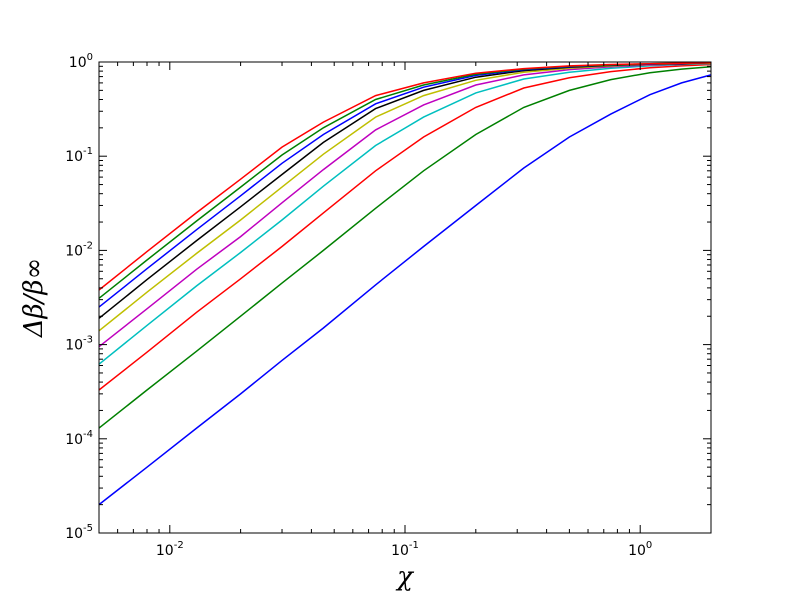 The height and width of the screenshot is (592, 789). What do you see at coordinates (34, 298) in the screenshot?
I see `y-axis-label: Δβ/β∞` at bounding box center [34, 298].